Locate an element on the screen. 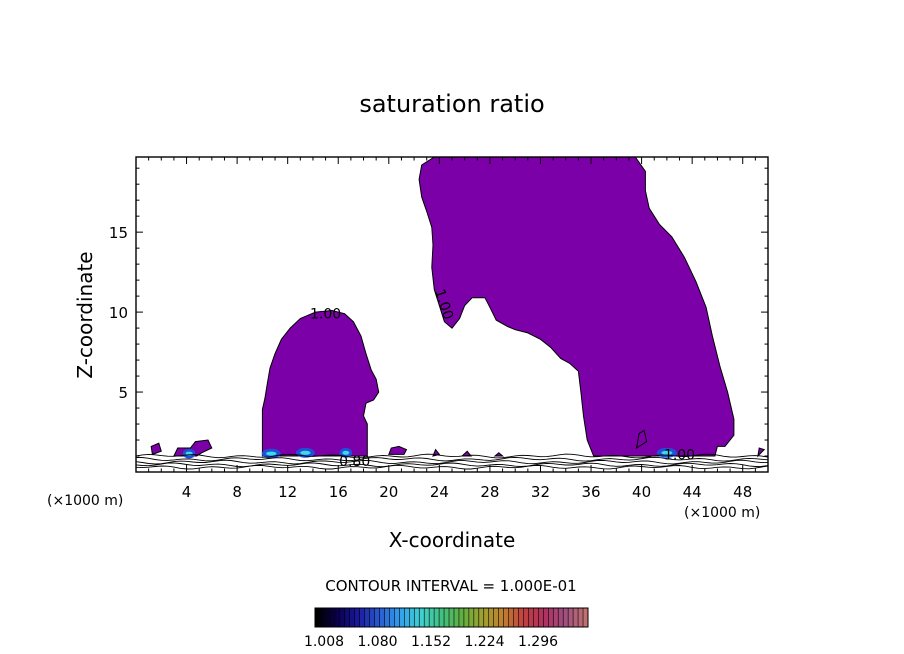  x-tick-label: 16 is located at coordinates (338, 492).